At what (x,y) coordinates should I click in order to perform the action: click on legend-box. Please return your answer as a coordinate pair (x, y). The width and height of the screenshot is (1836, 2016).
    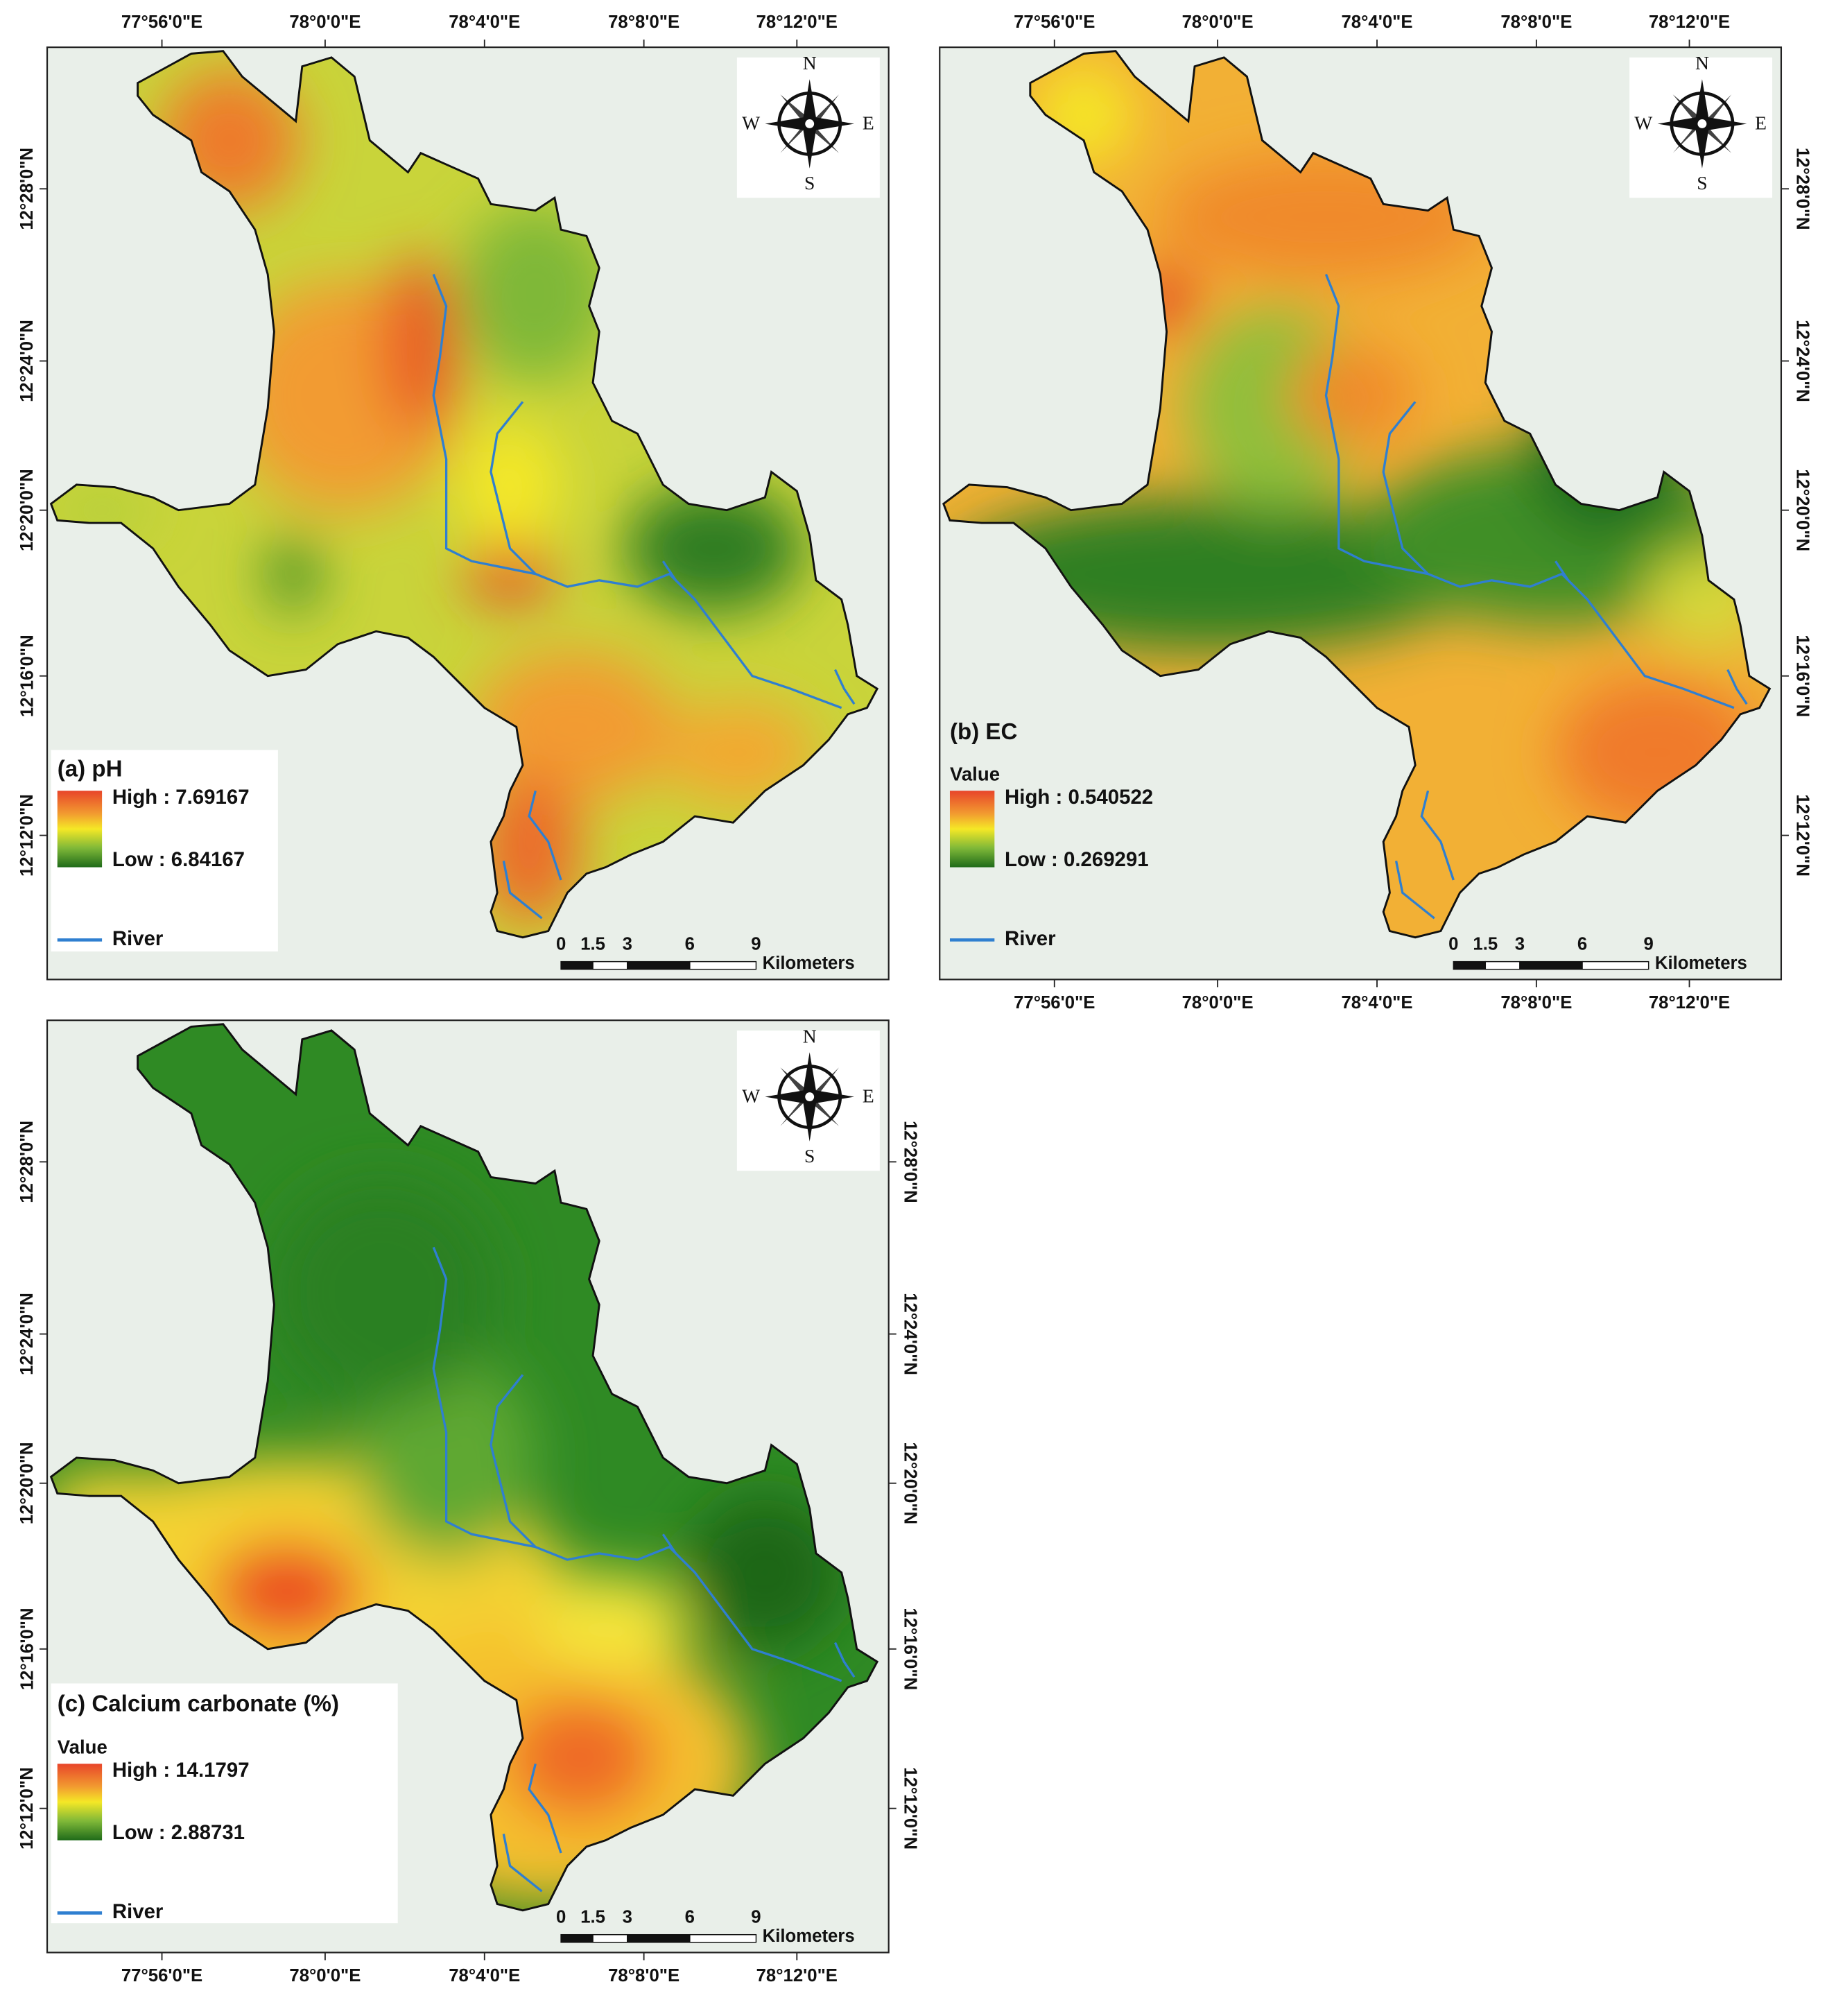
    Looking at the image, I should click on (225, 1804).